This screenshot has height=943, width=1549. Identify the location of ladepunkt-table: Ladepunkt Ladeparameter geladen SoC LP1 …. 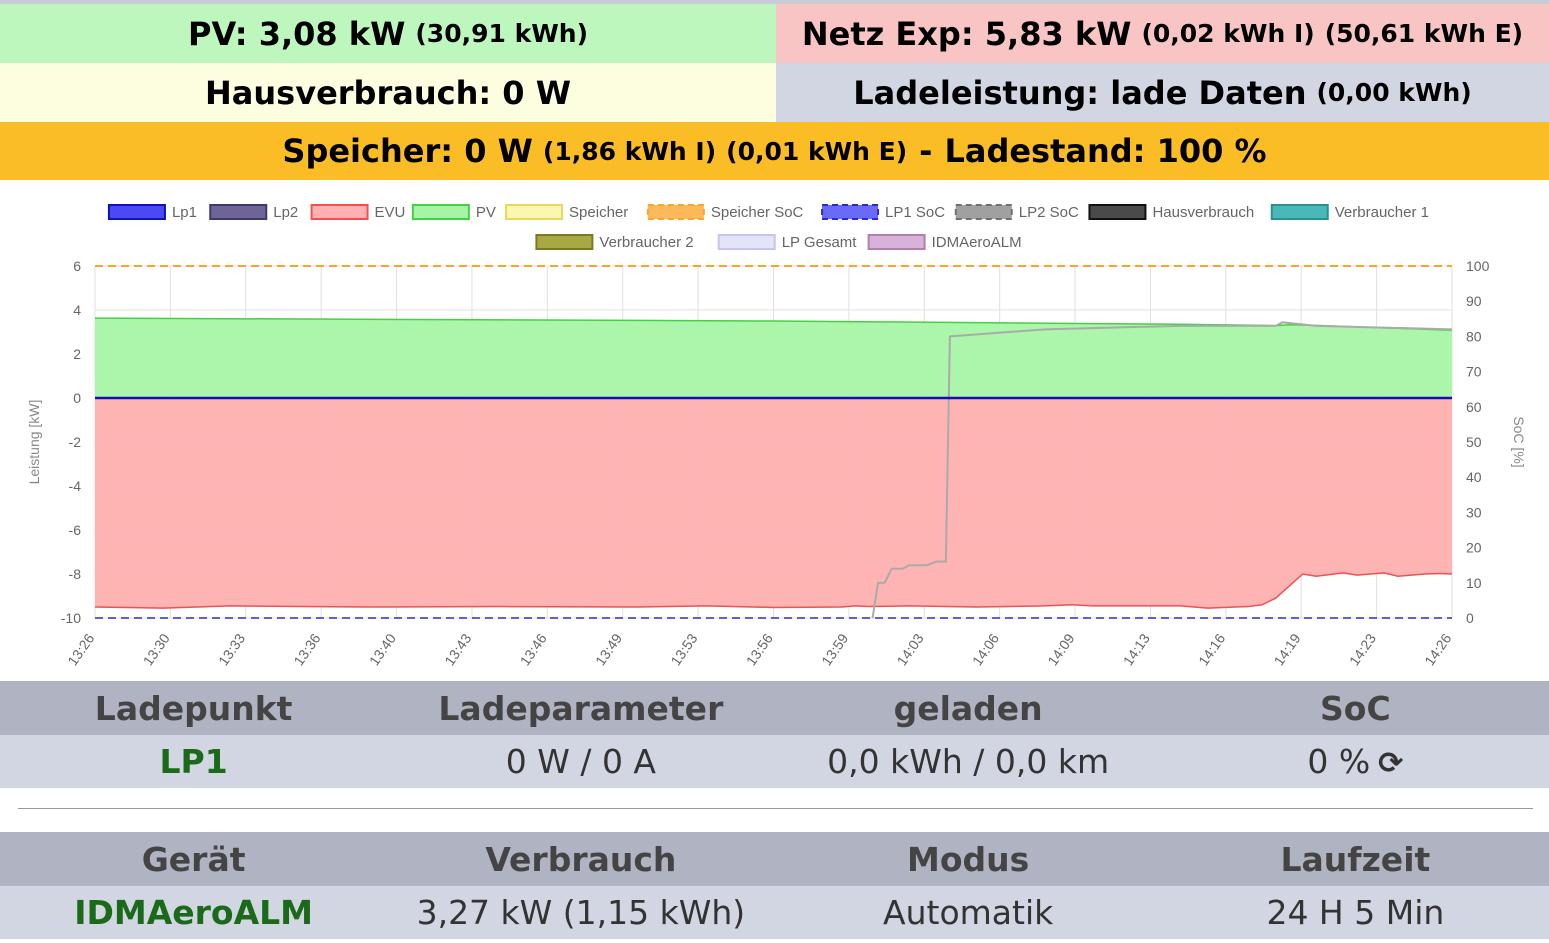
(774, 734).